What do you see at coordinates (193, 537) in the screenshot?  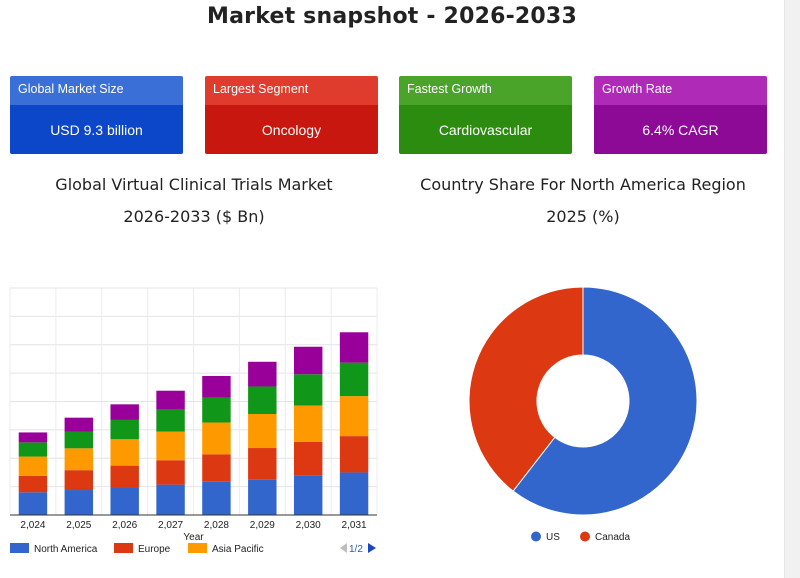 I see `x-axis-label: Year` at bounding box center [193, 537].